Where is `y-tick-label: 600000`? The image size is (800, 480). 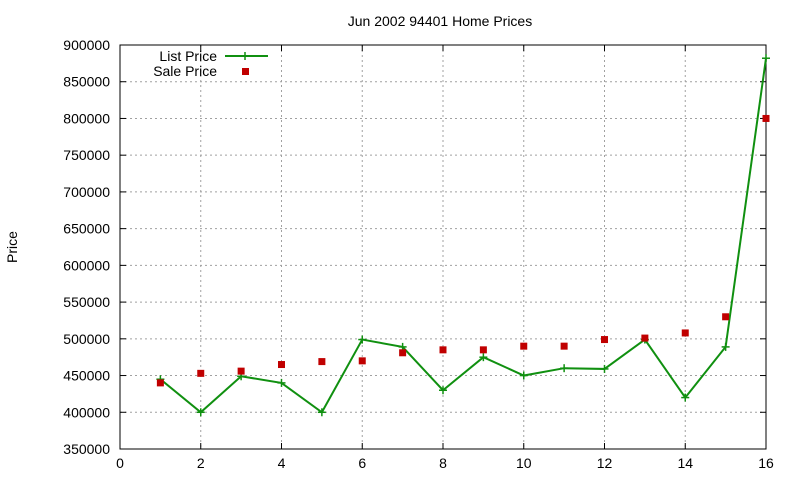 y-tick-label: 600000 is located at coordinates (86, 265).